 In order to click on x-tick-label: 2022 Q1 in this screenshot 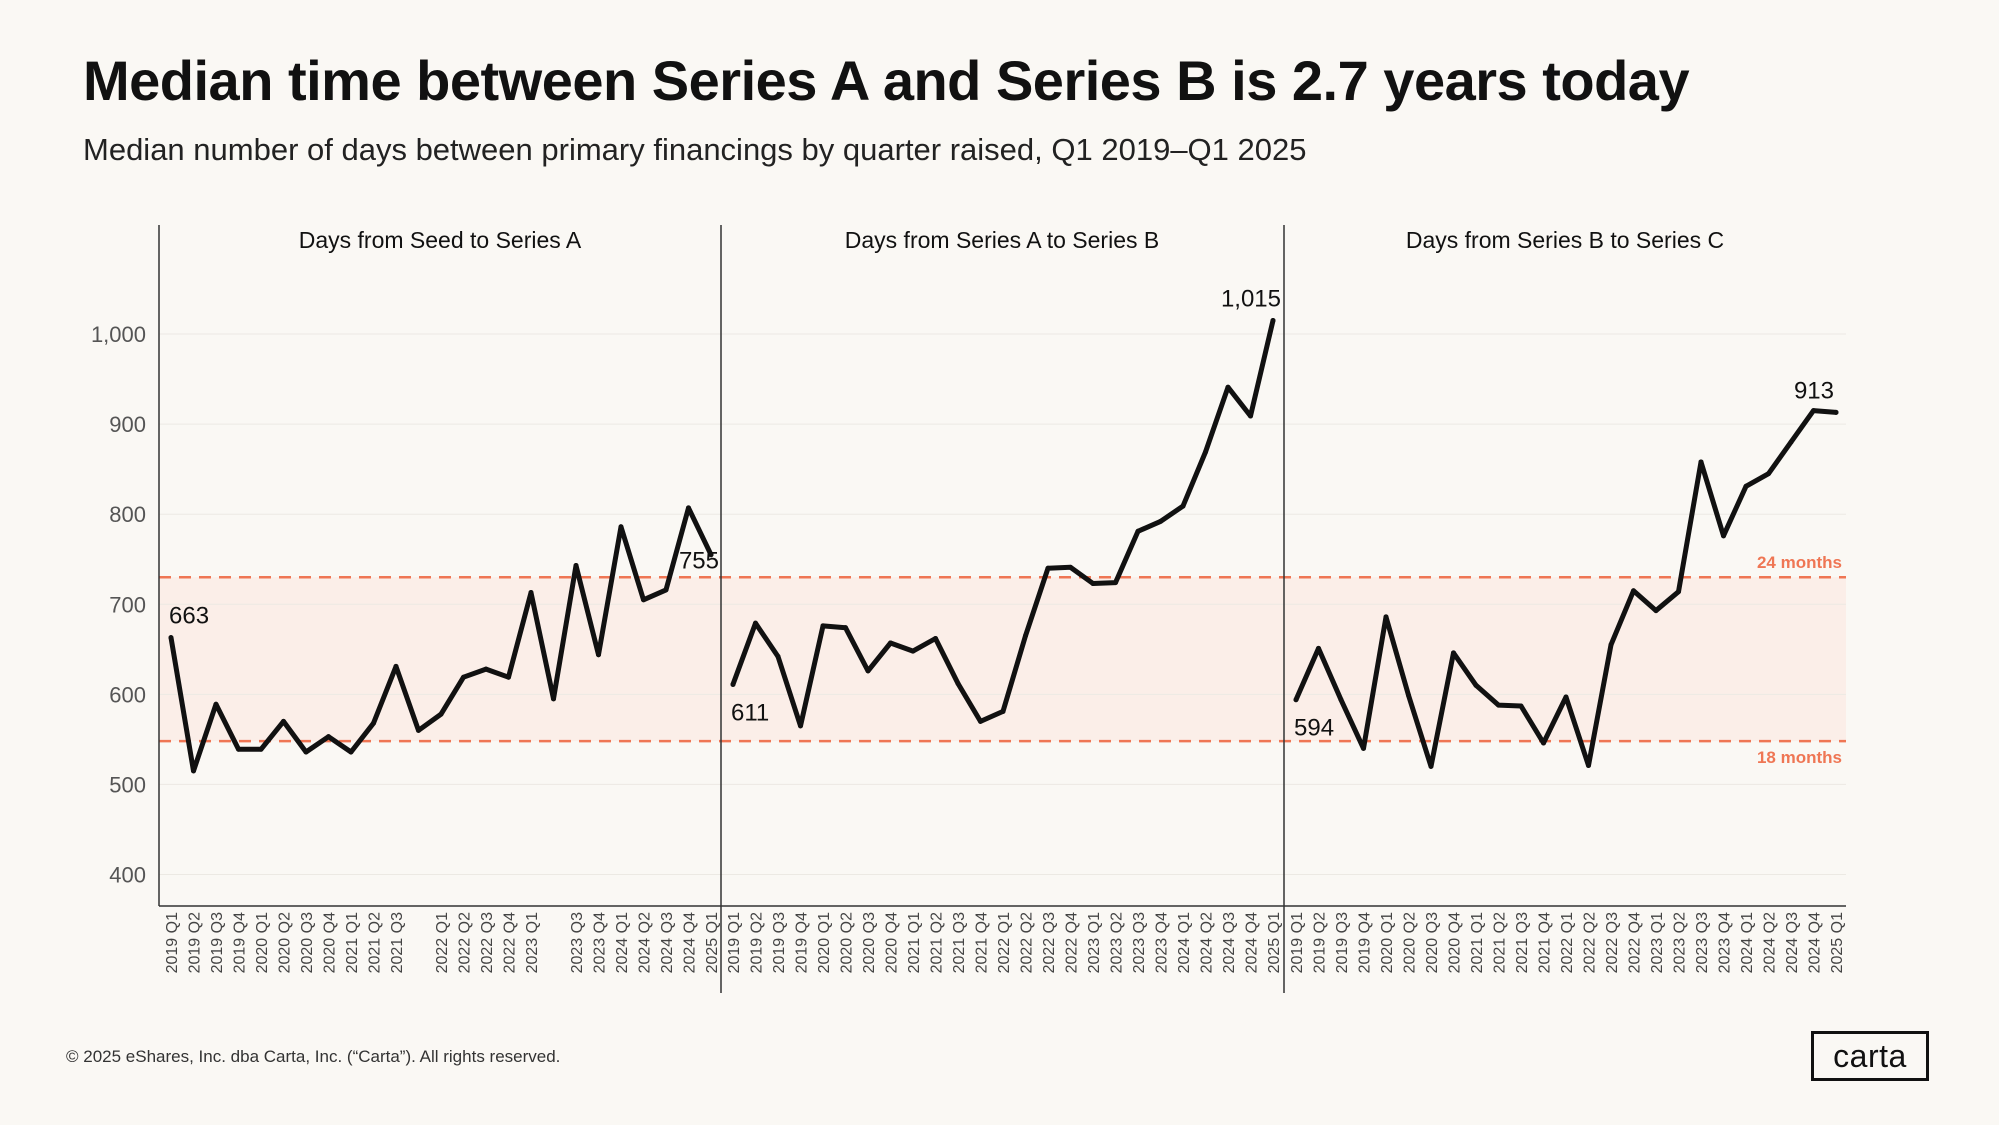, I will do `click(442, 942)`.